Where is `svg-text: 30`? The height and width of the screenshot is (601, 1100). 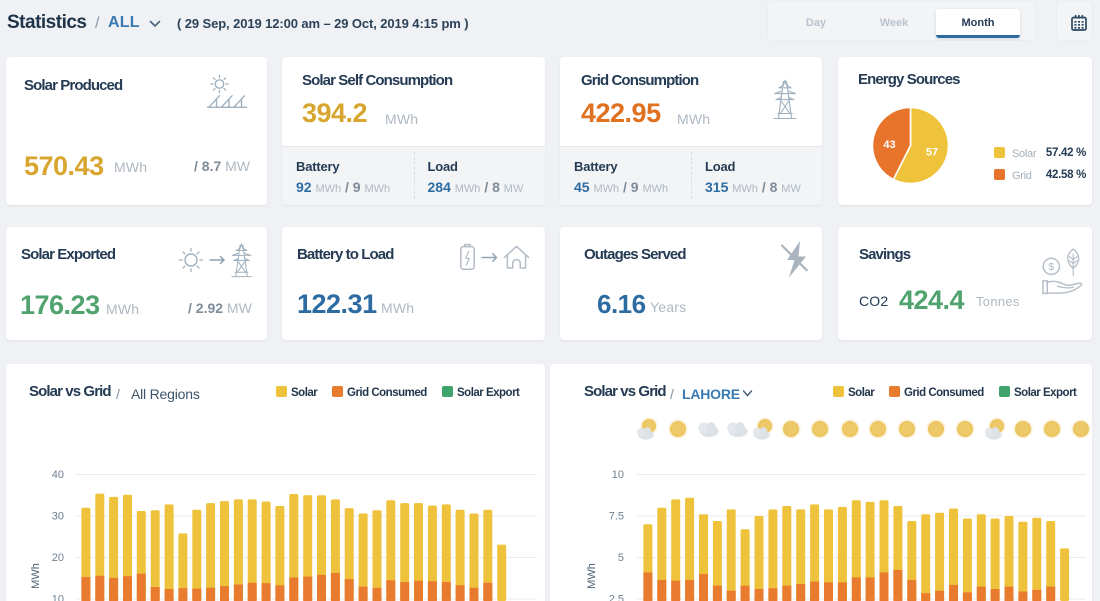 svg-text: 30 is located at coordinates (58, 517).